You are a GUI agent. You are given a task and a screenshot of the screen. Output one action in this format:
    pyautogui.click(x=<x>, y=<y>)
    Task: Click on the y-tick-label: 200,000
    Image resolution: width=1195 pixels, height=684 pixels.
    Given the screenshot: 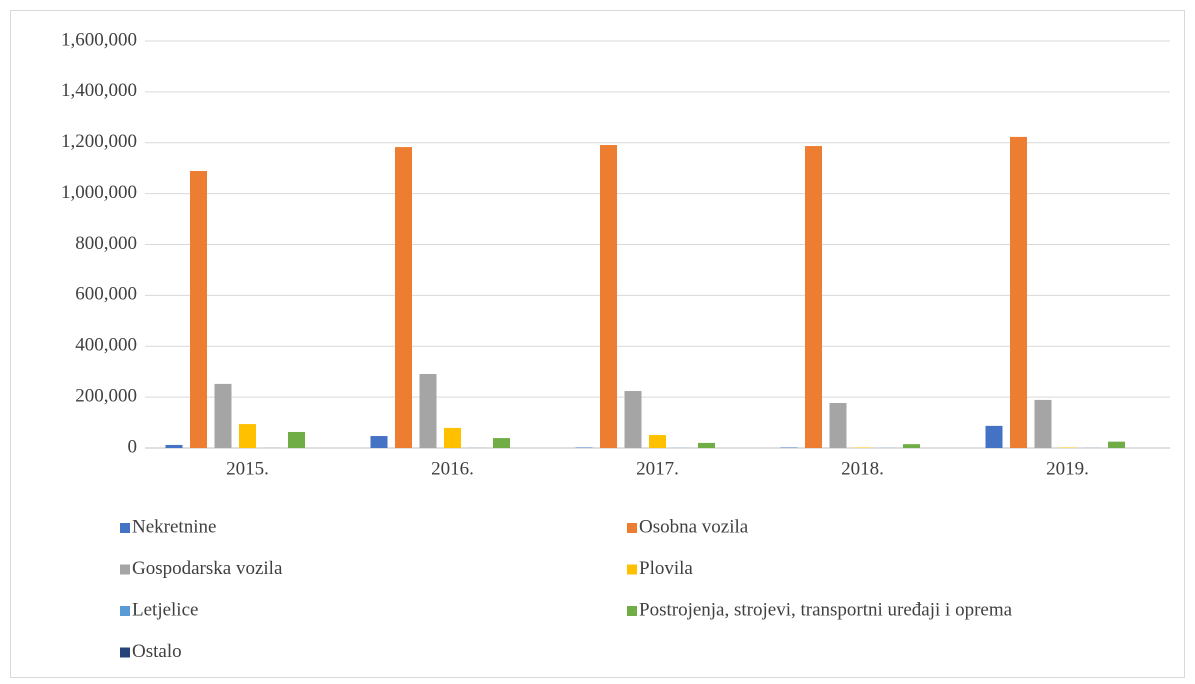 What is the action you would take?
    pyautogui.click(x=106, y=395)
    